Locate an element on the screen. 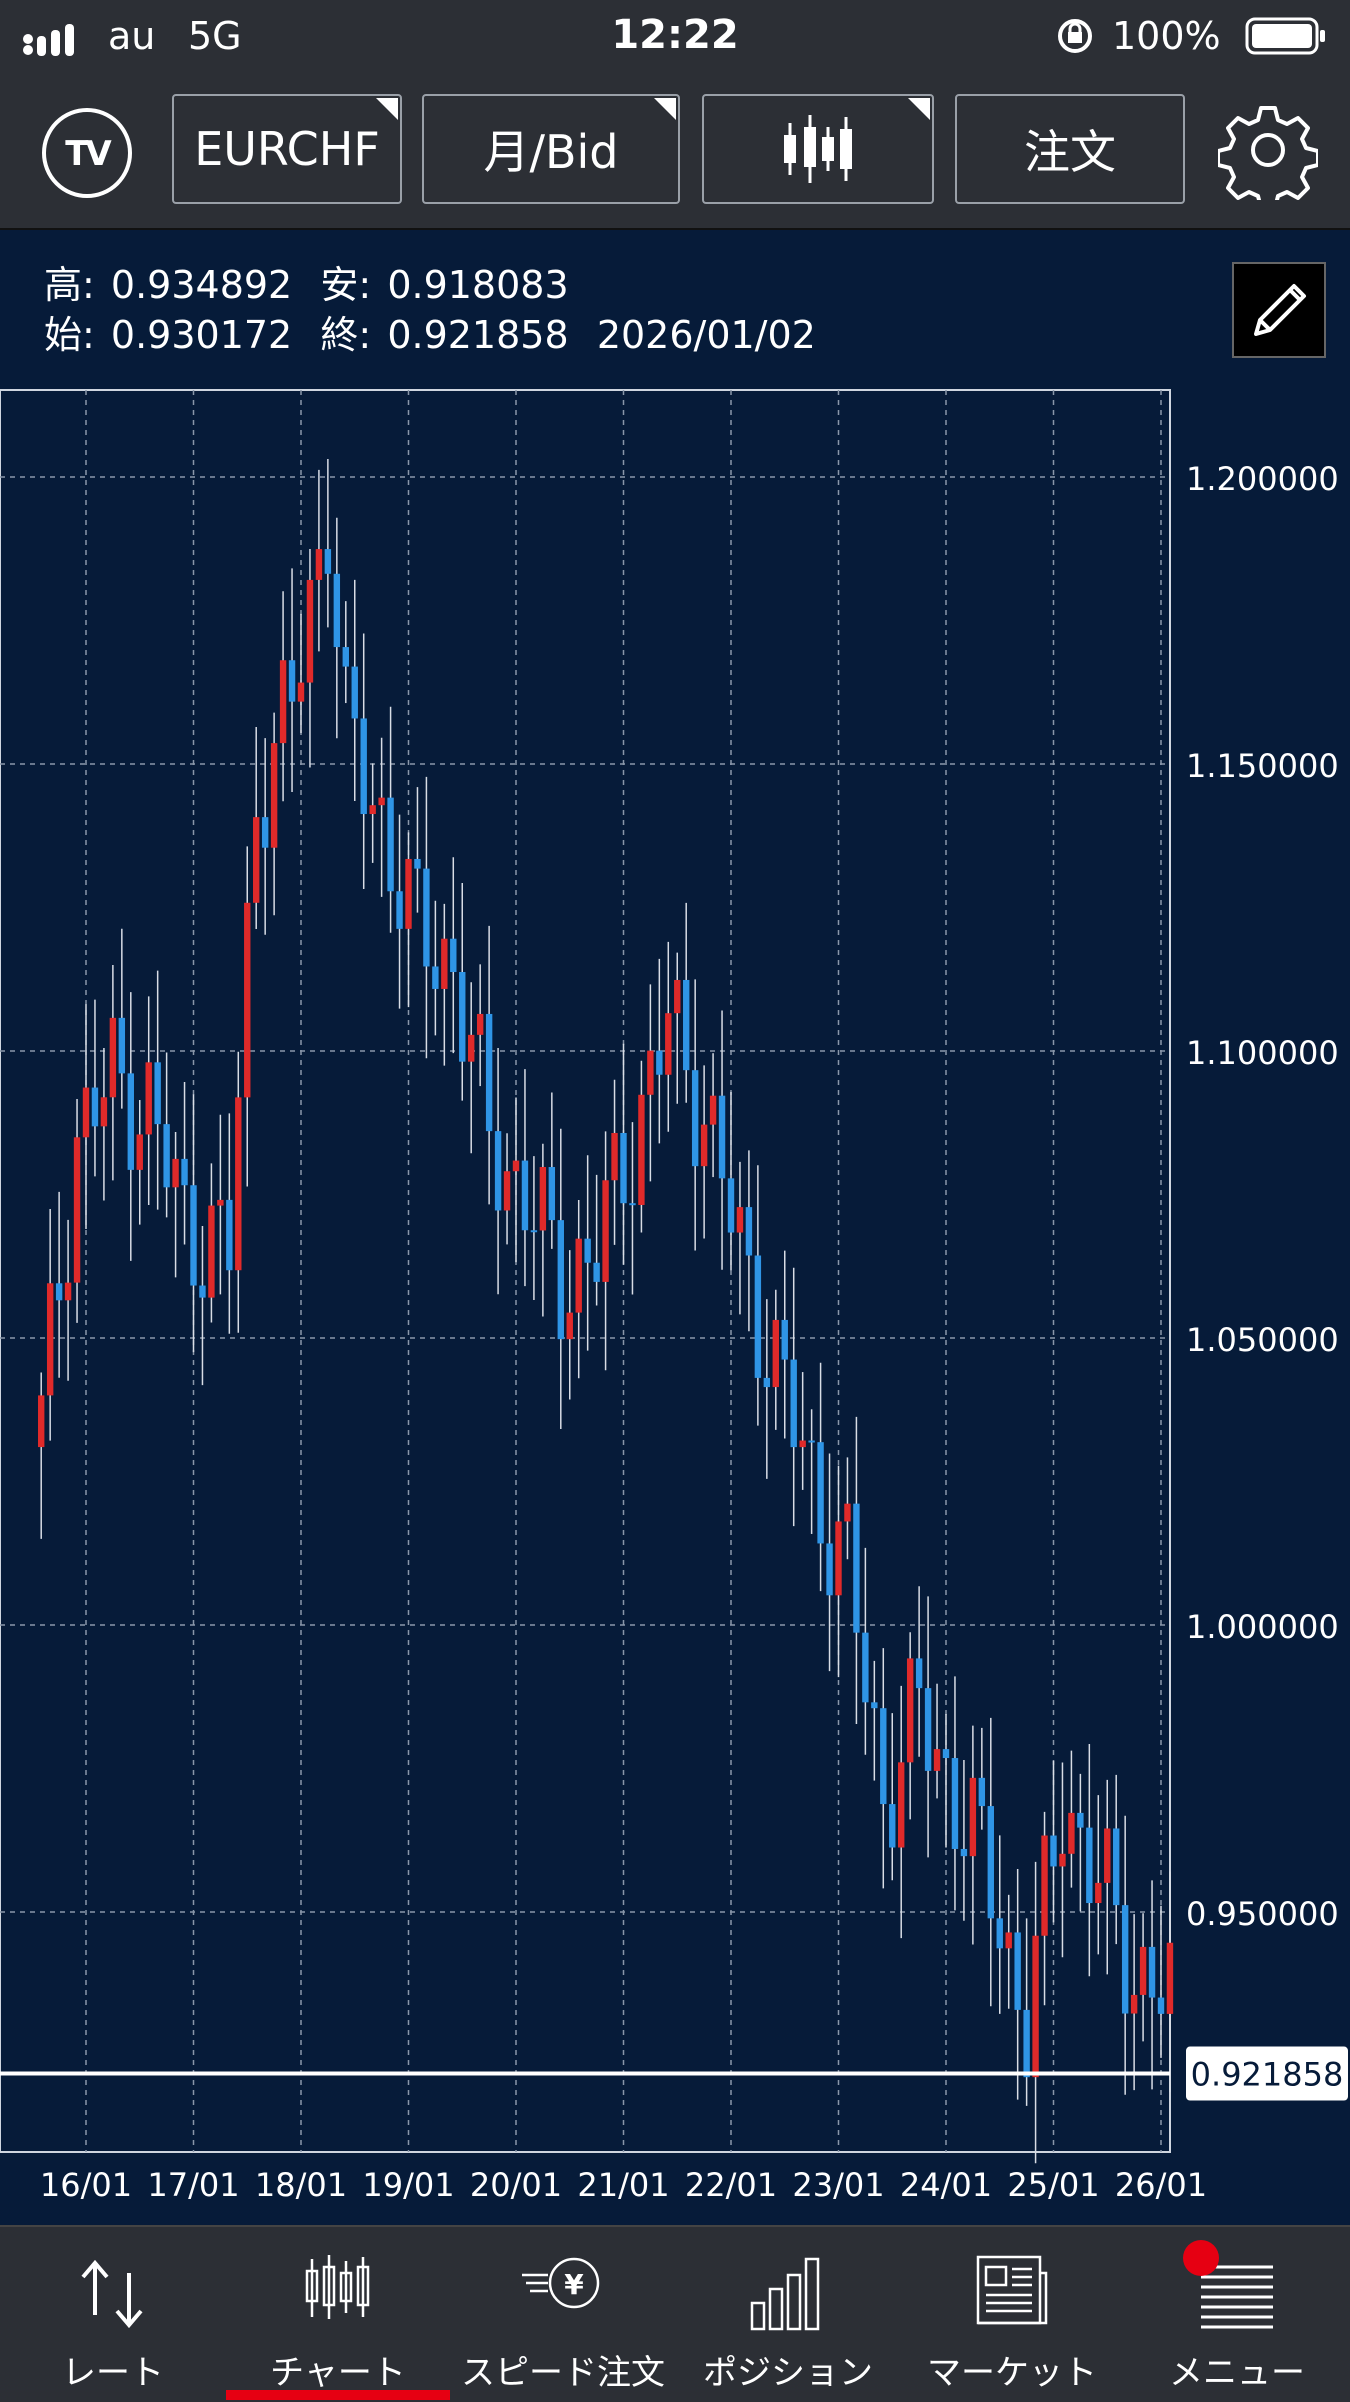  tab-rate: レート is located at coordinates (113, 2314).